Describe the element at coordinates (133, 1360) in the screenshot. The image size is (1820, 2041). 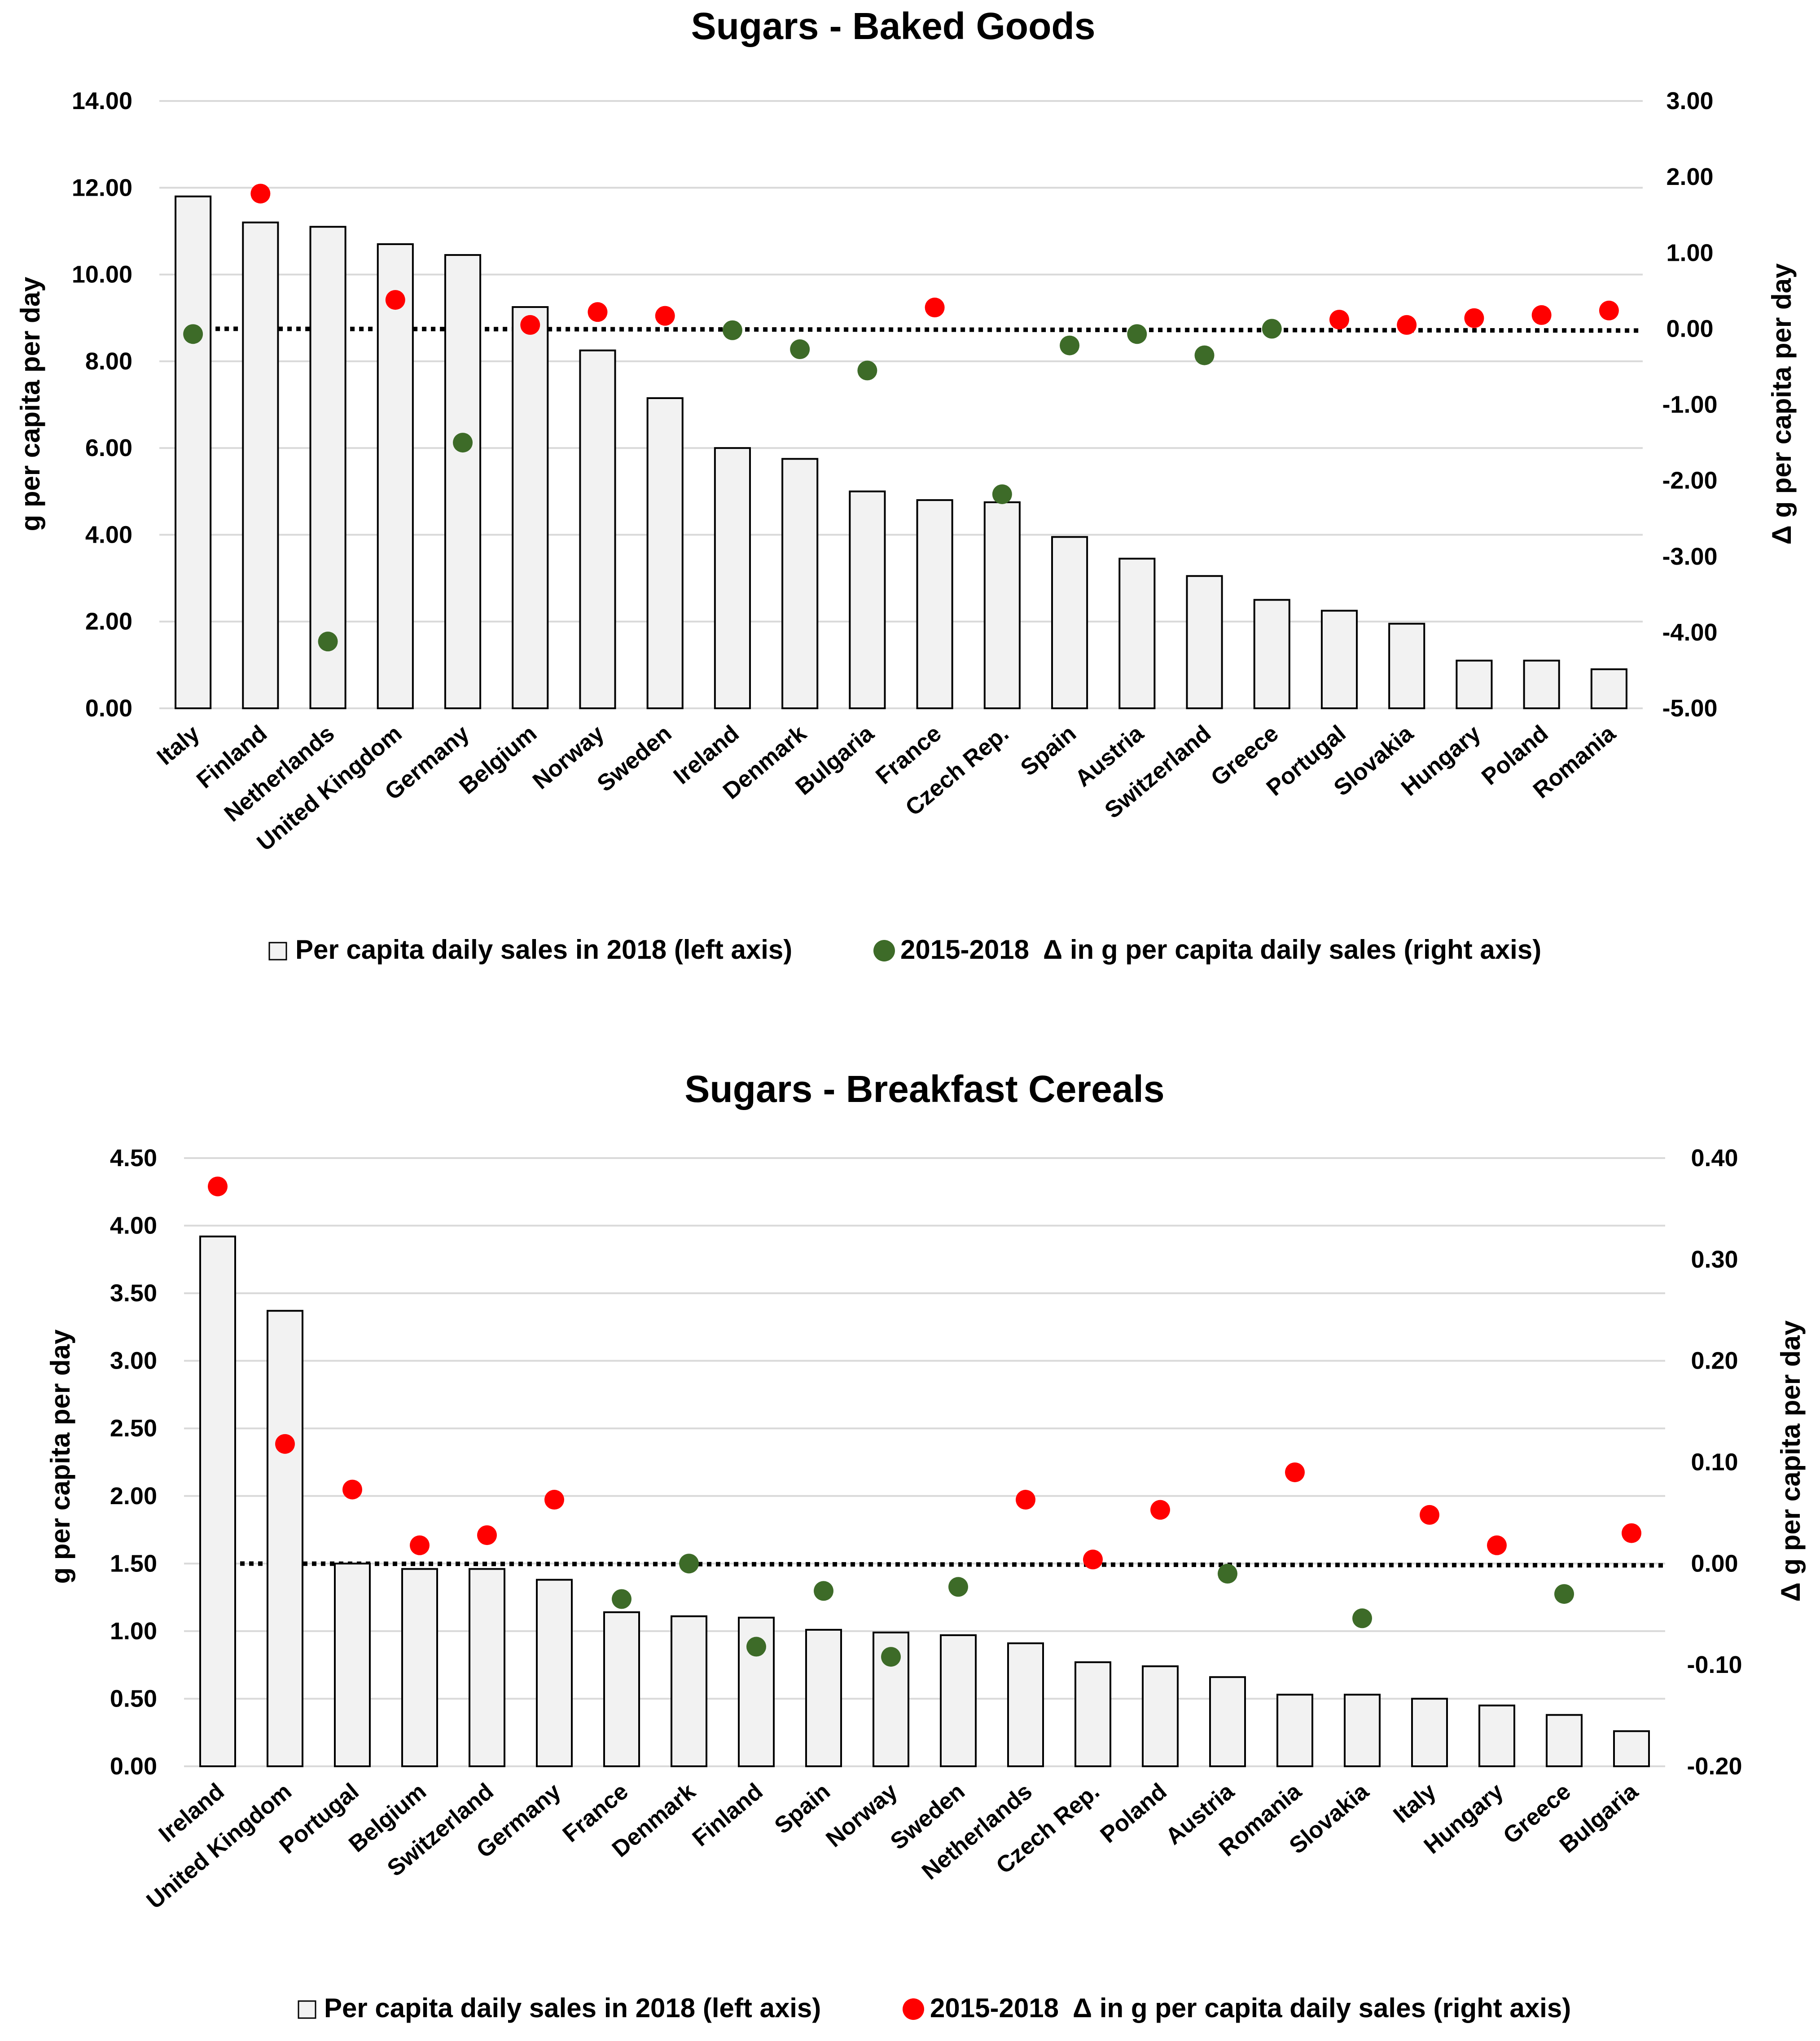
I see `y-tick-label: 3.00` at that location.